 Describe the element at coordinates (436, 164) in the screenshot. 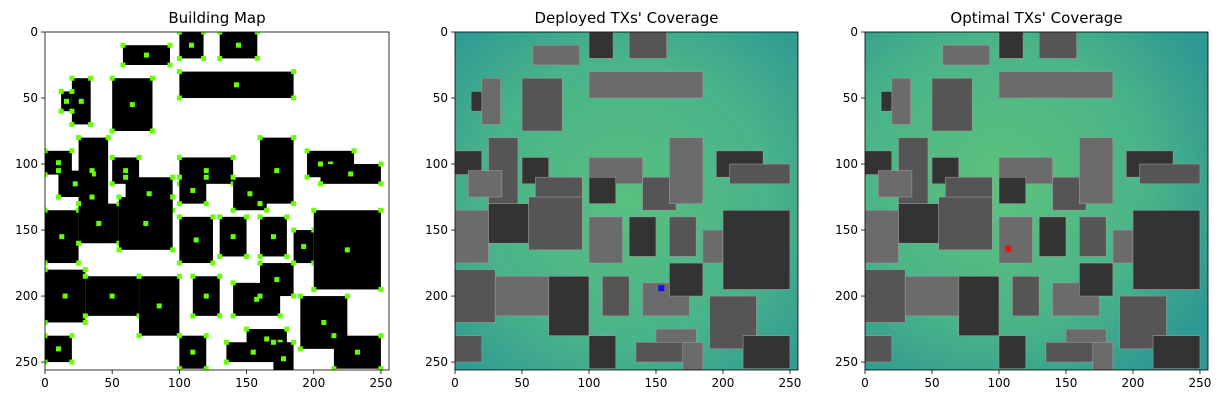

I see `y-tick-label: 100` at that location.